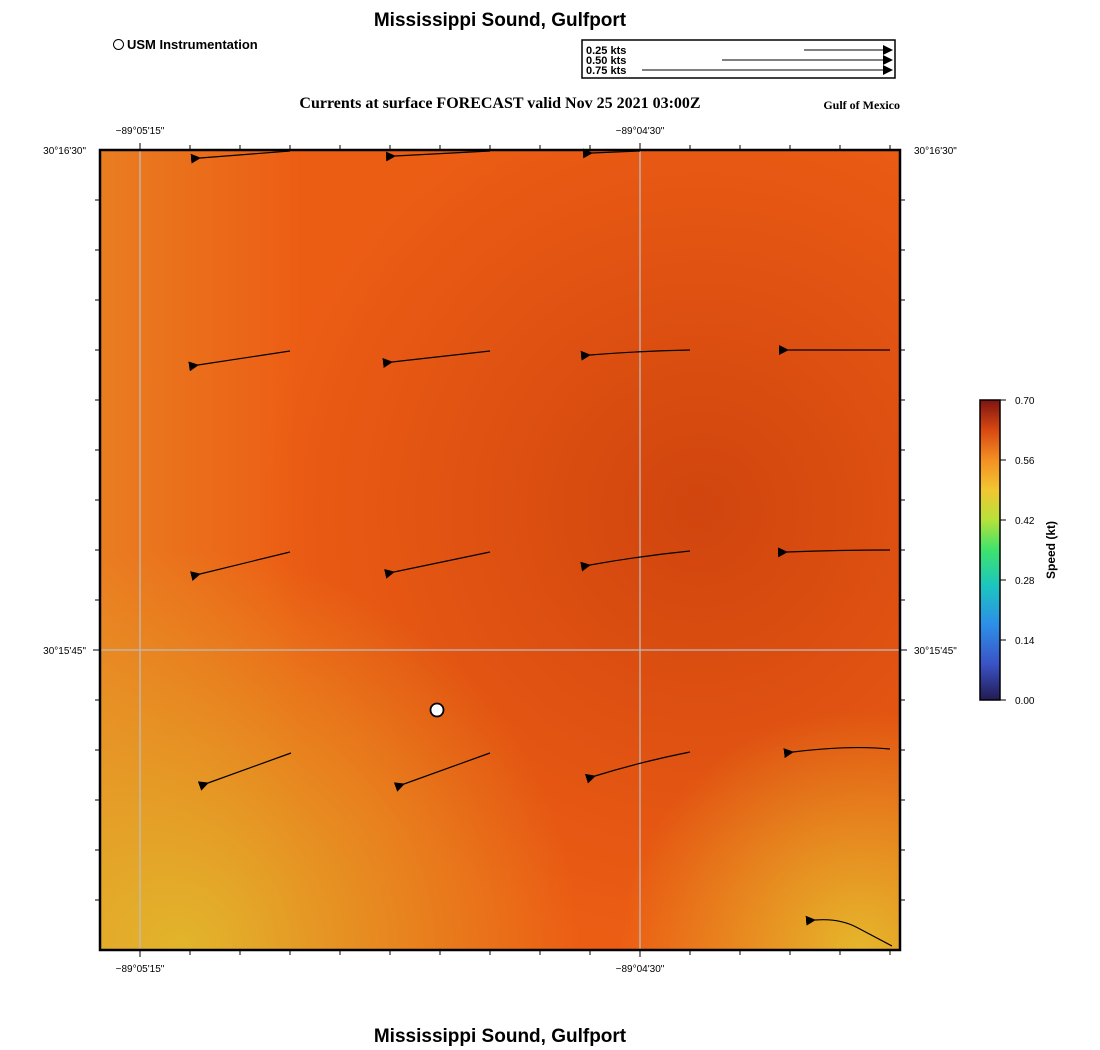 The height and width of the screenshot is (1050, 1100). I want to click on usm-station-marker, so click(437, 710).